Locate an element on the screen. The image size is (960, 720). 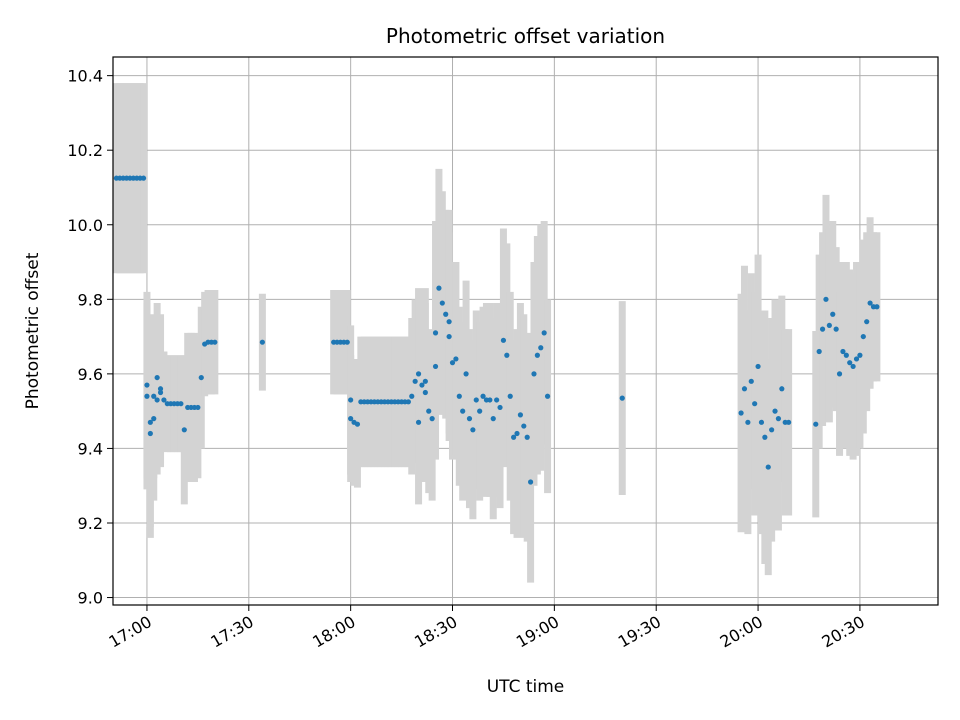
x-tick-label: 18:30 is located at coordinates (435, 632).